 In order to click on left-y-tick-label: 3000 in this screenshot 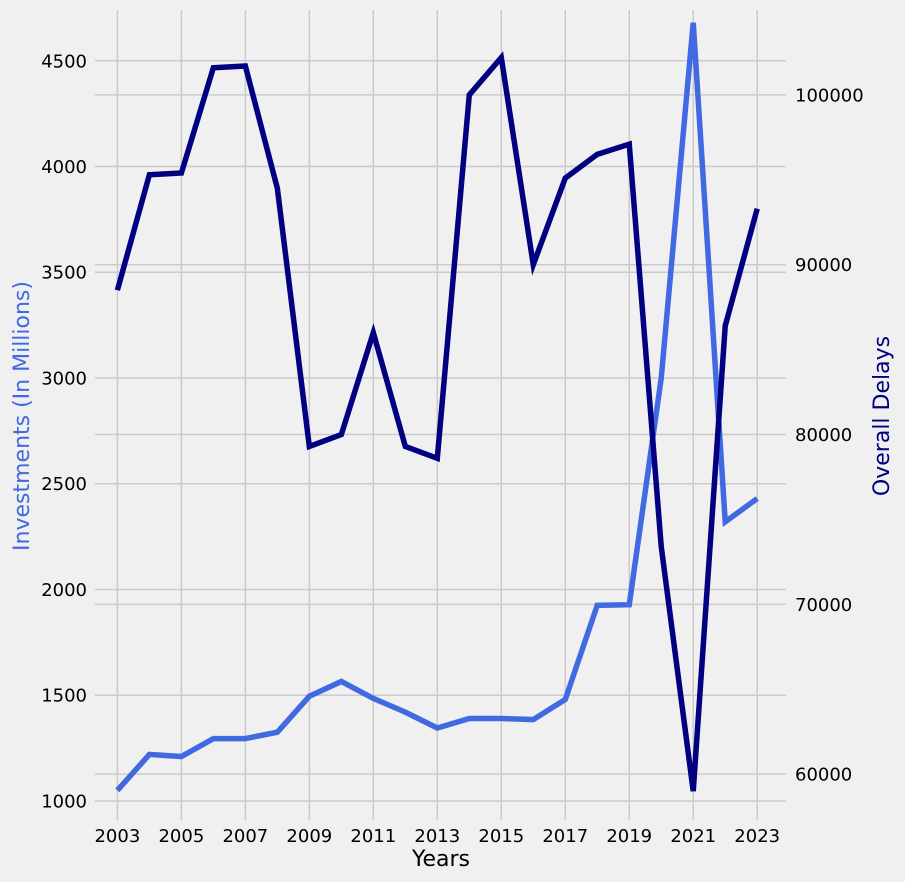, I will do `click(64, 378)`.